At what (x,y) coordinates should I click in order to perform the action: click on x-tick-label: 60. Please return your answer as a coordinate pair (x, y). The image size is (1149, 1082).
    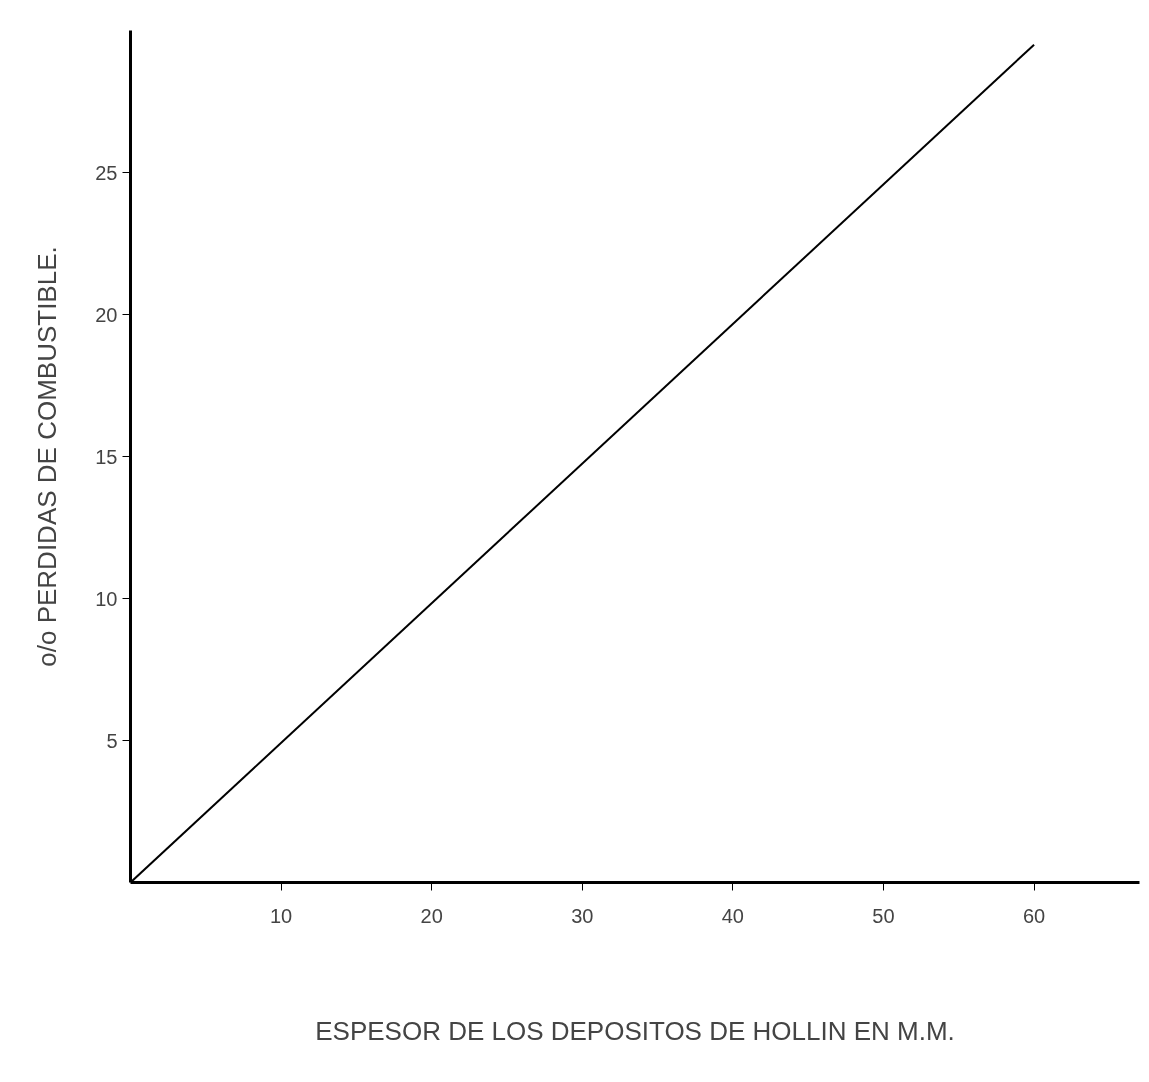
    Looking at the image, I should click on (1034, 915).